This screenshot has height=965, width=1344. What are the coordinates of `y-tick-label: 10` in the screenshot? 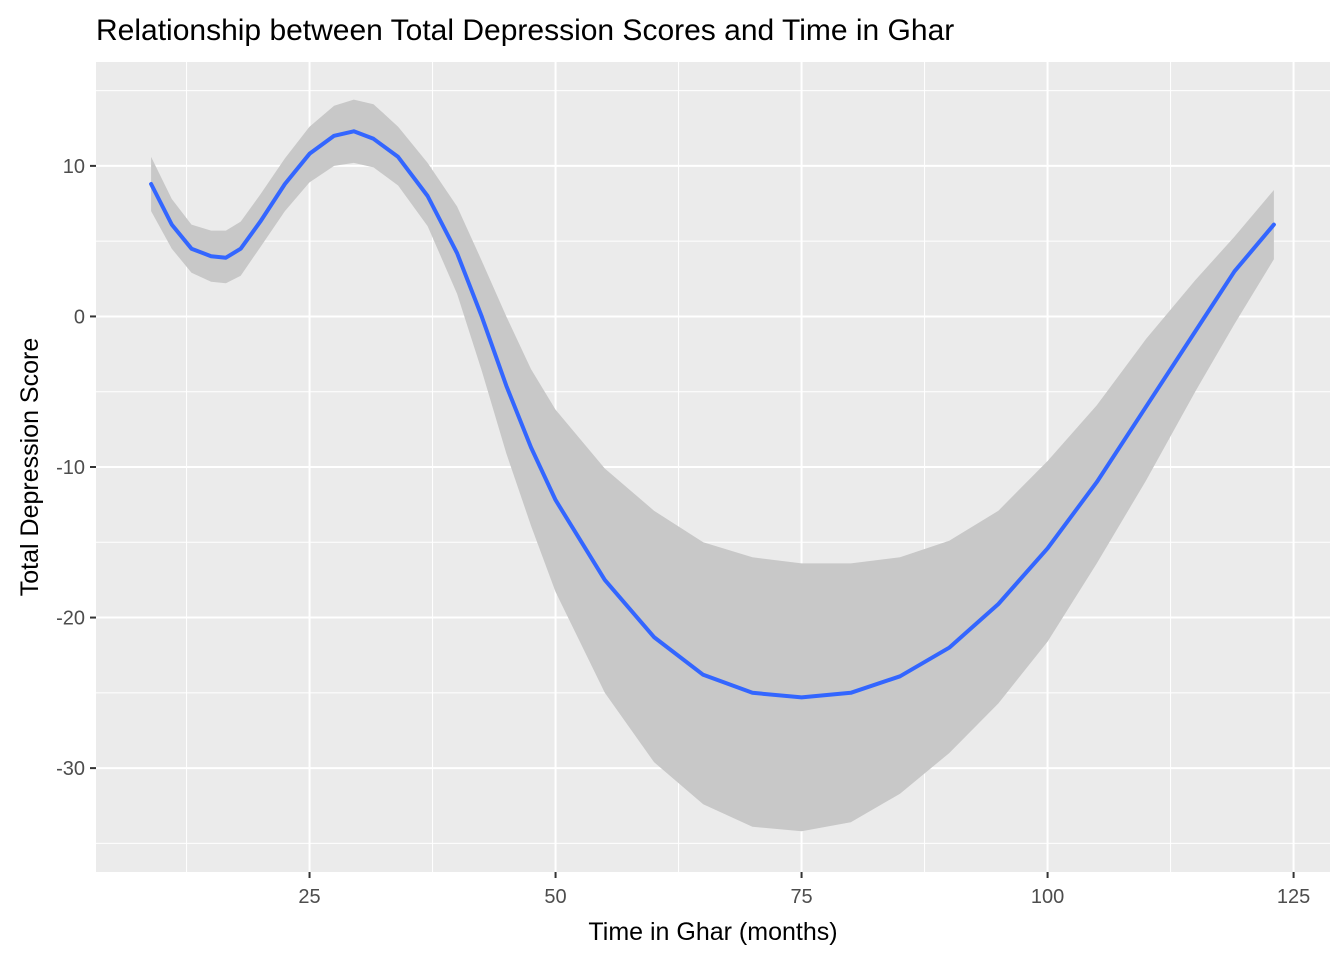 It's located at (74, 167).